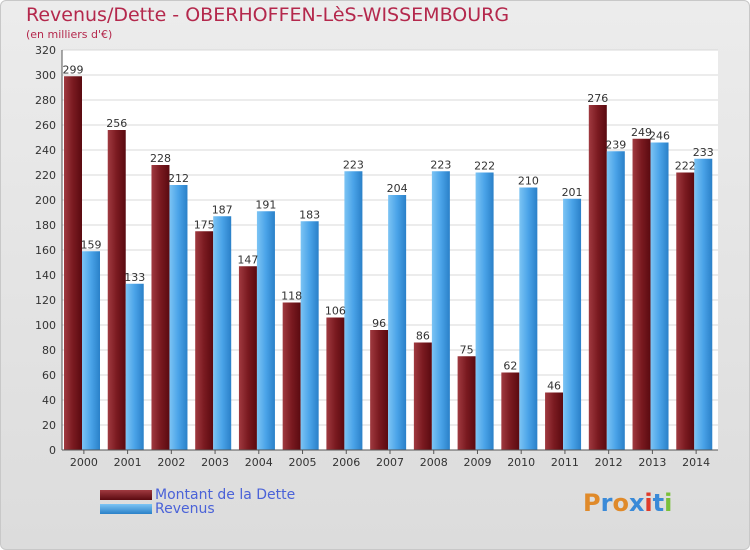 This screenshot has height=550, width=750. I want to click on y-tick-label: 220, so click(45, 175).